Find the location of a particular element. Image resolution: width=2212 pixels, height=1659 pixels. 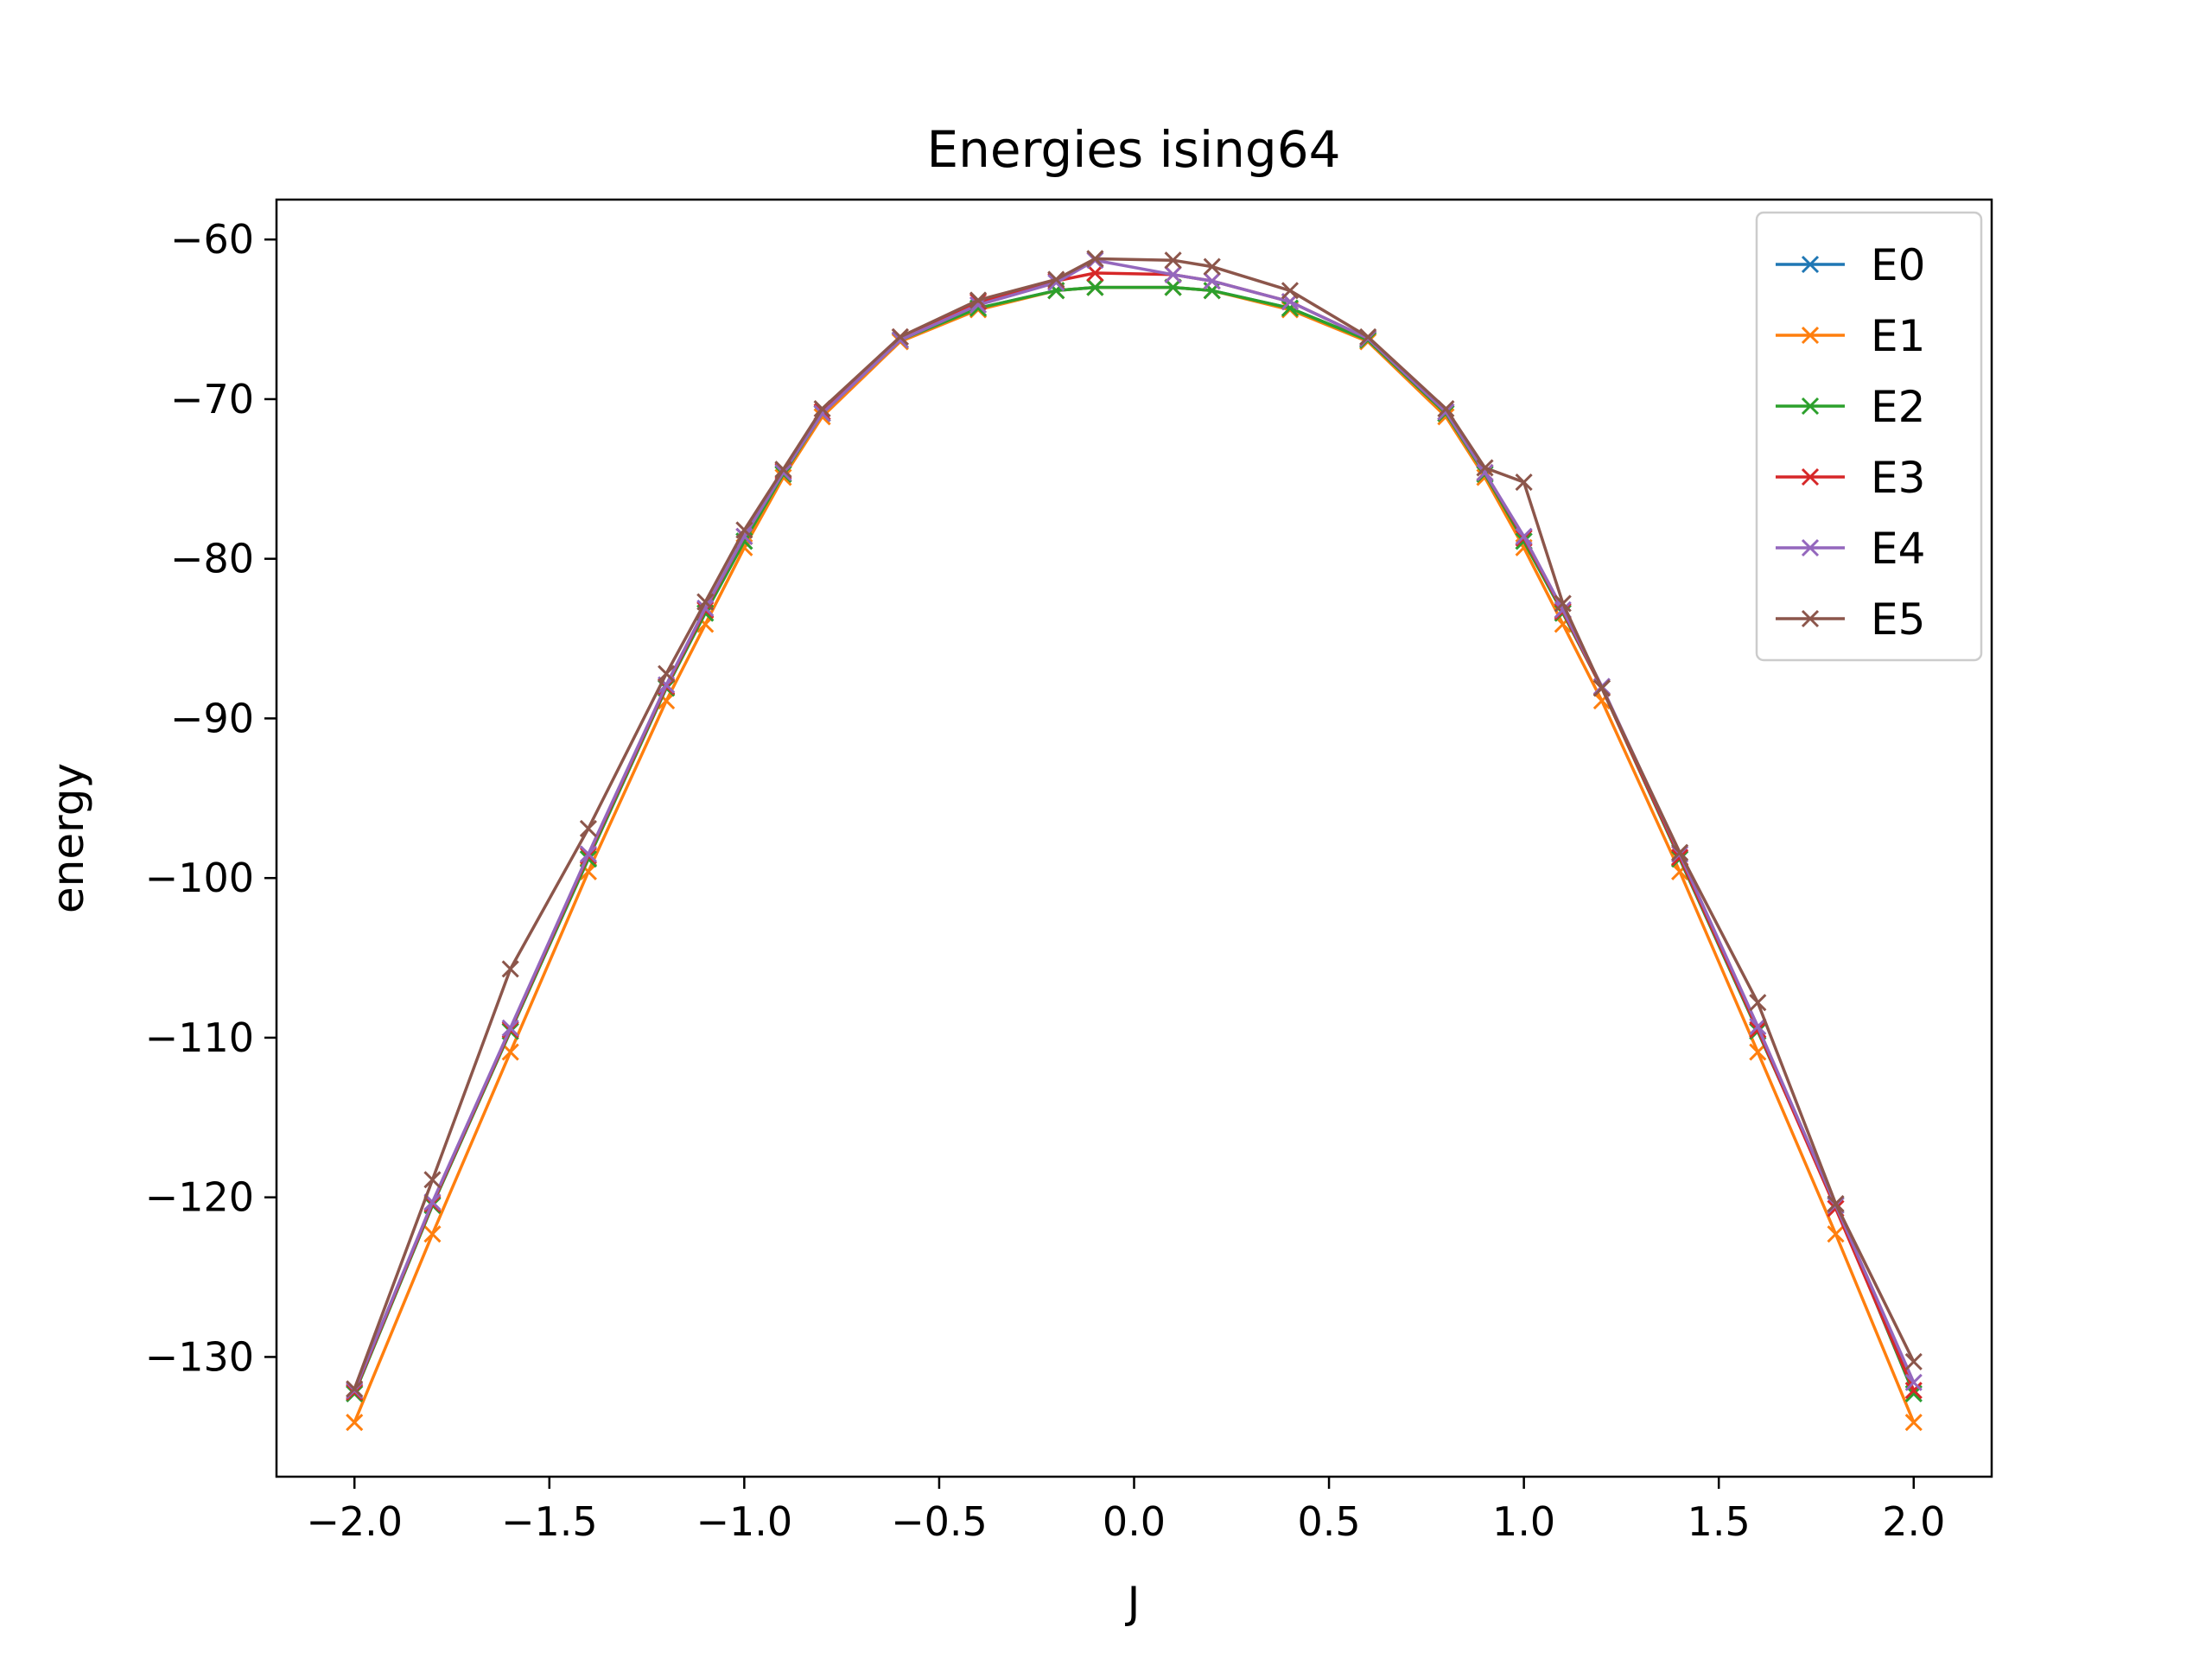

x-tick-label: 1.5 is located at coordinates (1719, 1521).